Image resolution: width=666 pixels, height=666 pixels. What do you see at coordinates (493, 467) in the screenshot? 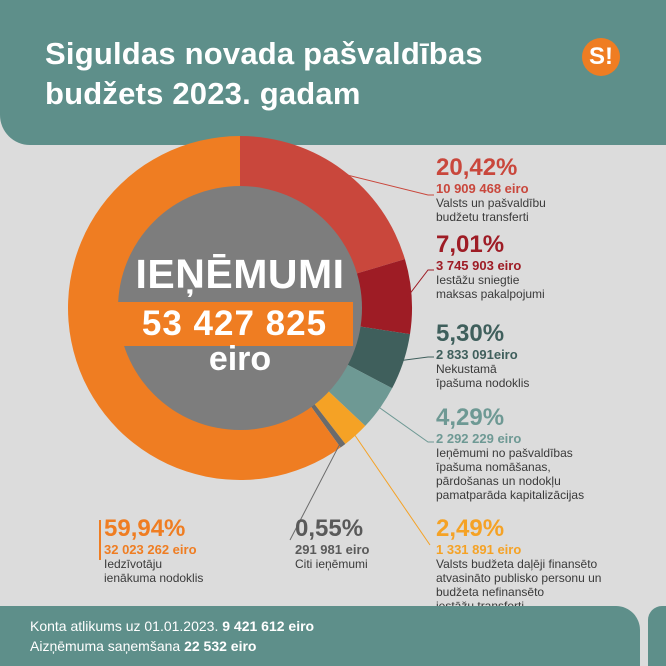
I see `slice-desc: īpašuma nomāšanas,` at bounding box center [493, 467].